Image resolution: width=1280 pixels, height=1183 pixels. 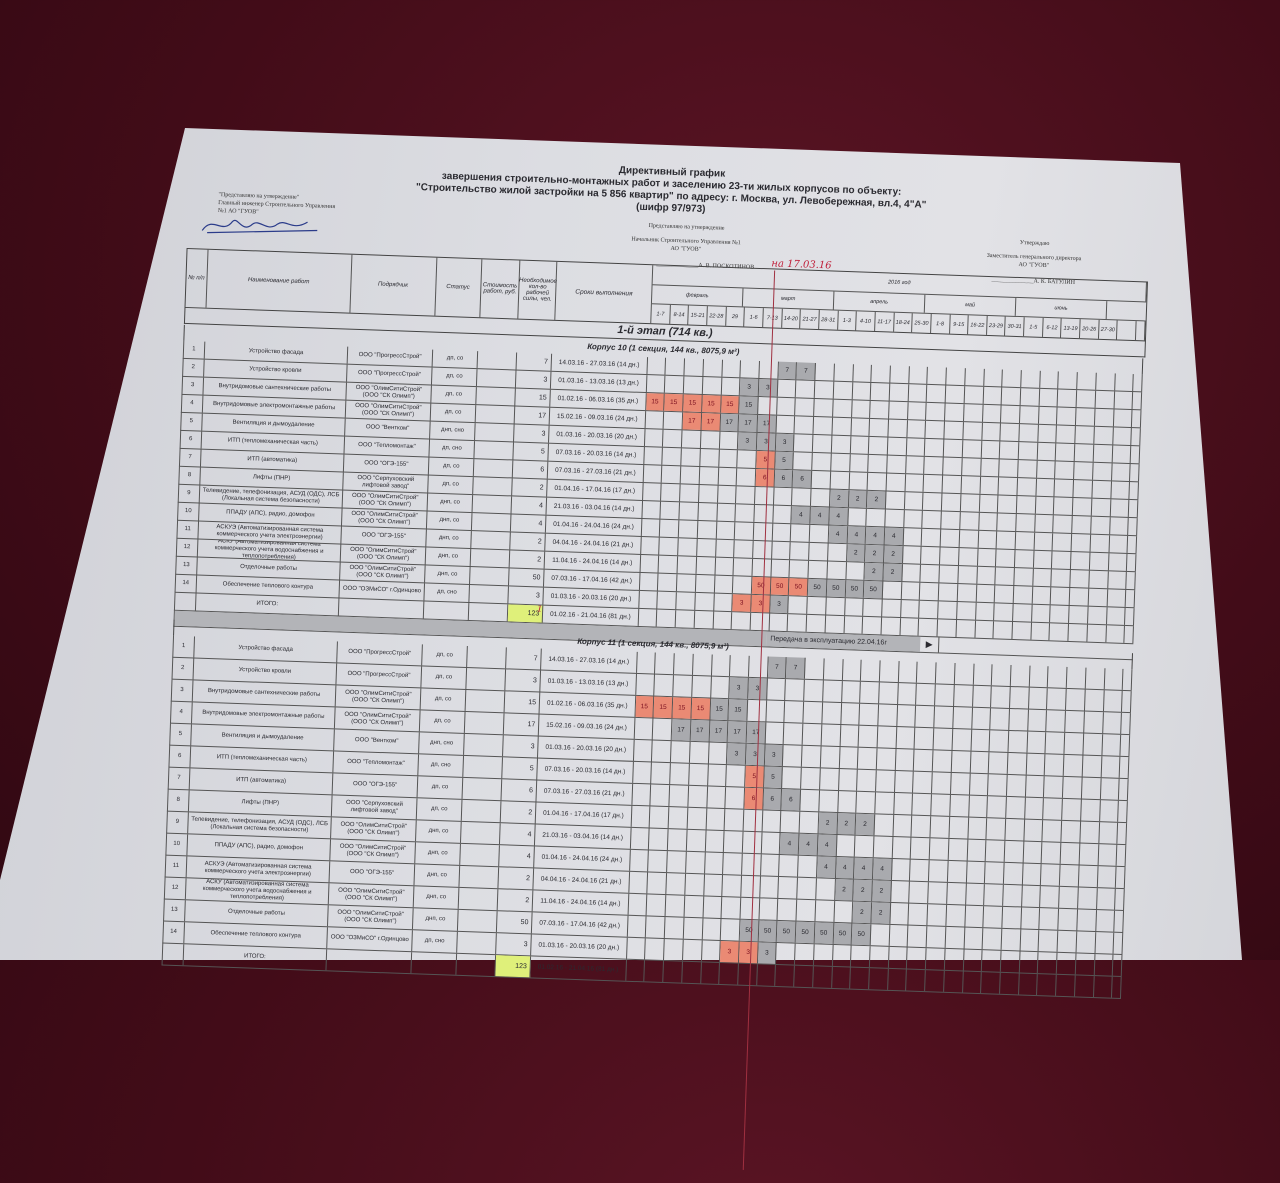 What do you see at coordinates (383, 572) in the screenshot?
I see `contractor: ООО "ОлимСитиСтрой" (ООО "СК Олимп")` at bounding box center [383, 572].